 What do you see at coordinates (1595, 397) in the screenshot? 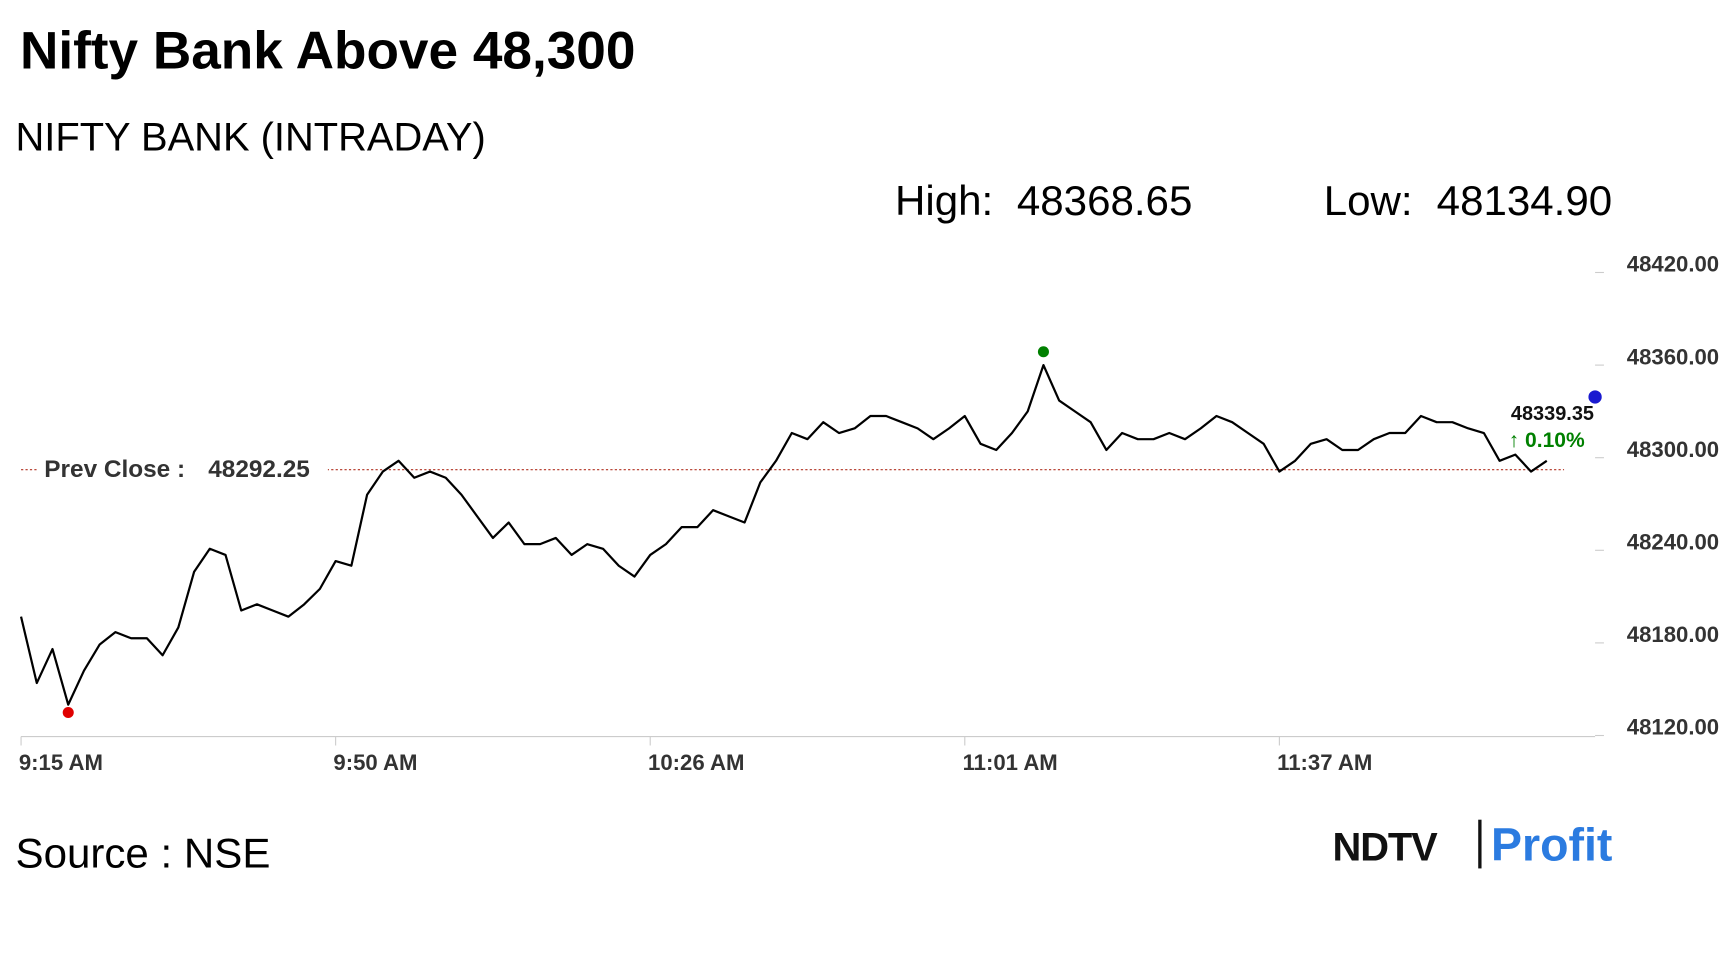
I see `last-marker` at bounding box center [1595, 397].